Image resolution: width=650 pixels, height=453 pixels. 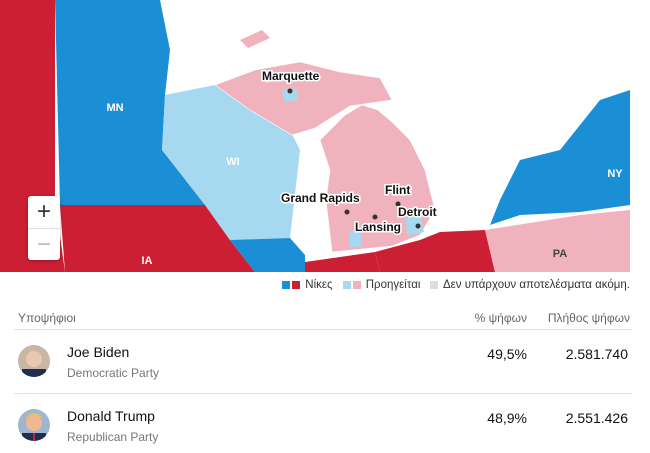 I want to click on city-label: Flint, so click(x=397, y=190).